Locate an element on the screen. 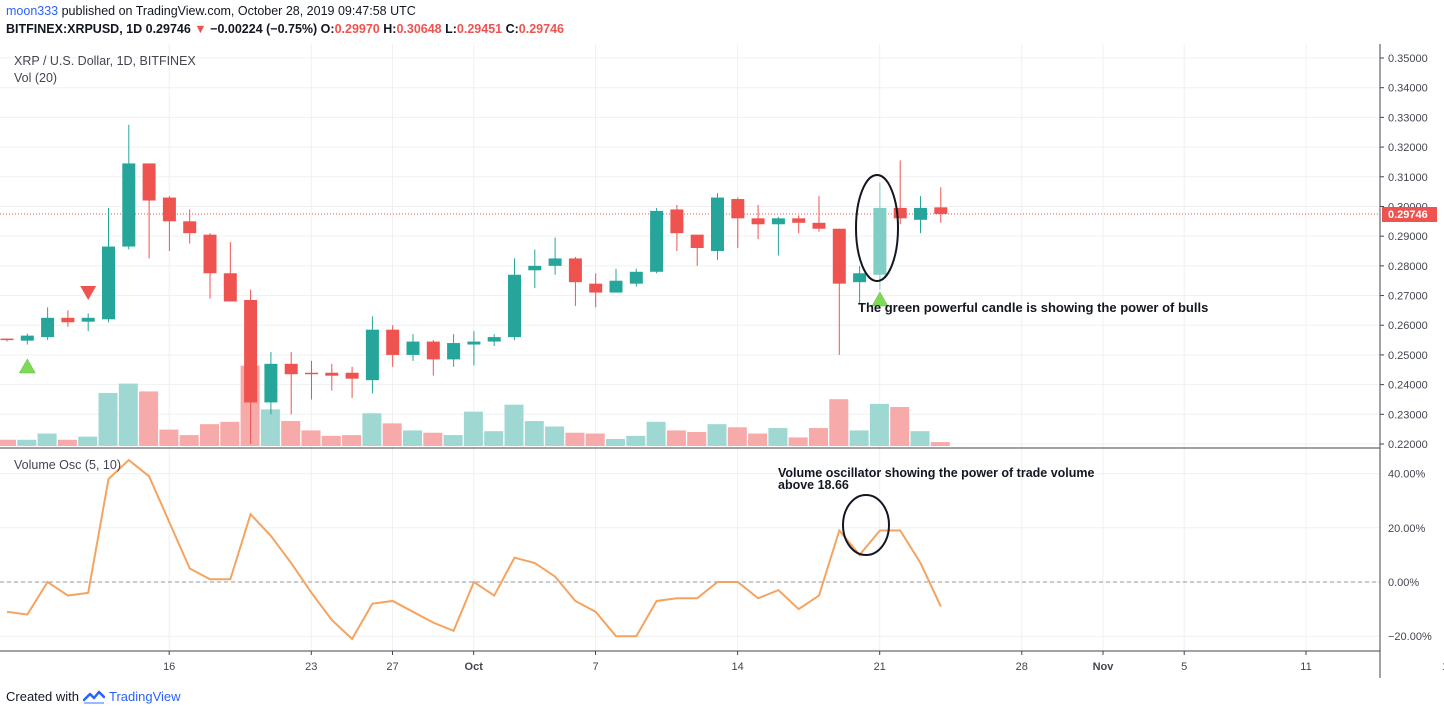 Image resolution: width=1444 pixels, height=715 pixels. time-tick-label: 5 is located at coordinates (1184, 667).